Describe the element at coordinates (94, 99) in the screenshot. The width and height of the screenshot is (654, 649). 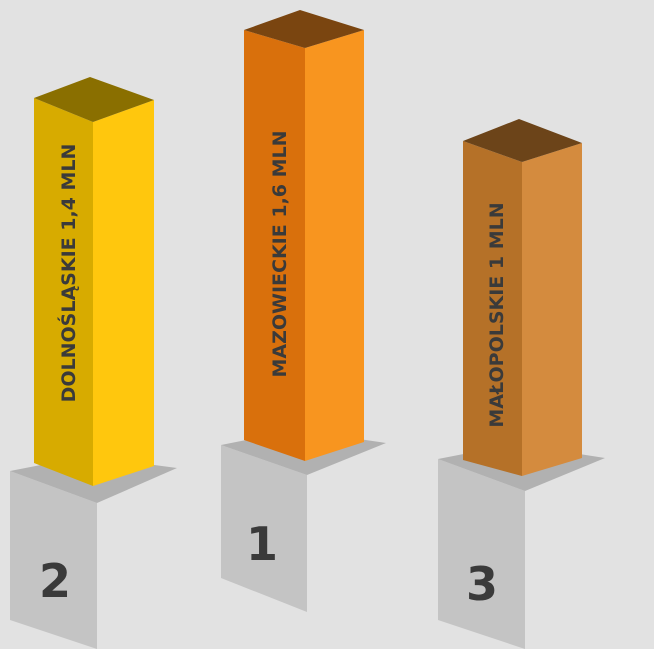
I see `bar-top-dolnoslaskie` at that location.